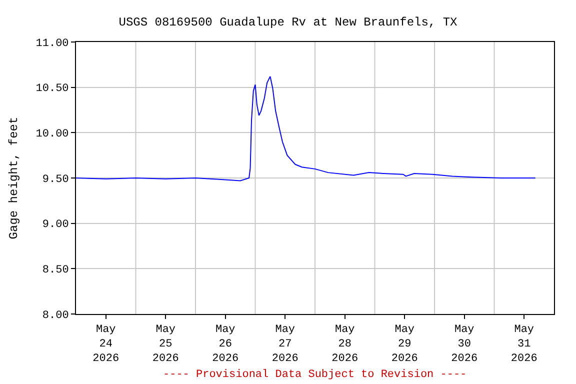 The height and width of the screenshot is (384, 576). I want to click on x-tick-label: May 29 2026, so click(404, 344).